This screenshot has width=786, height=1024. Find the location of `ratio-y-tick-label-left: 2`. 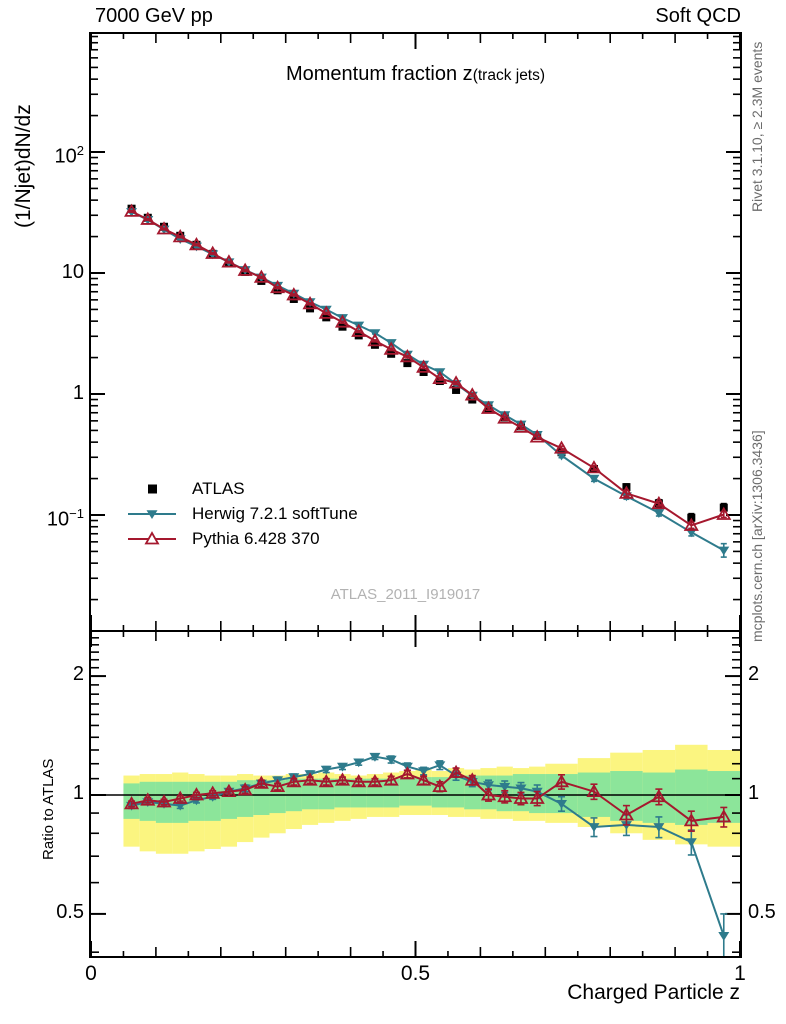

ratio-y-tick-label-left: 2 is located at coordinates (78, 674).